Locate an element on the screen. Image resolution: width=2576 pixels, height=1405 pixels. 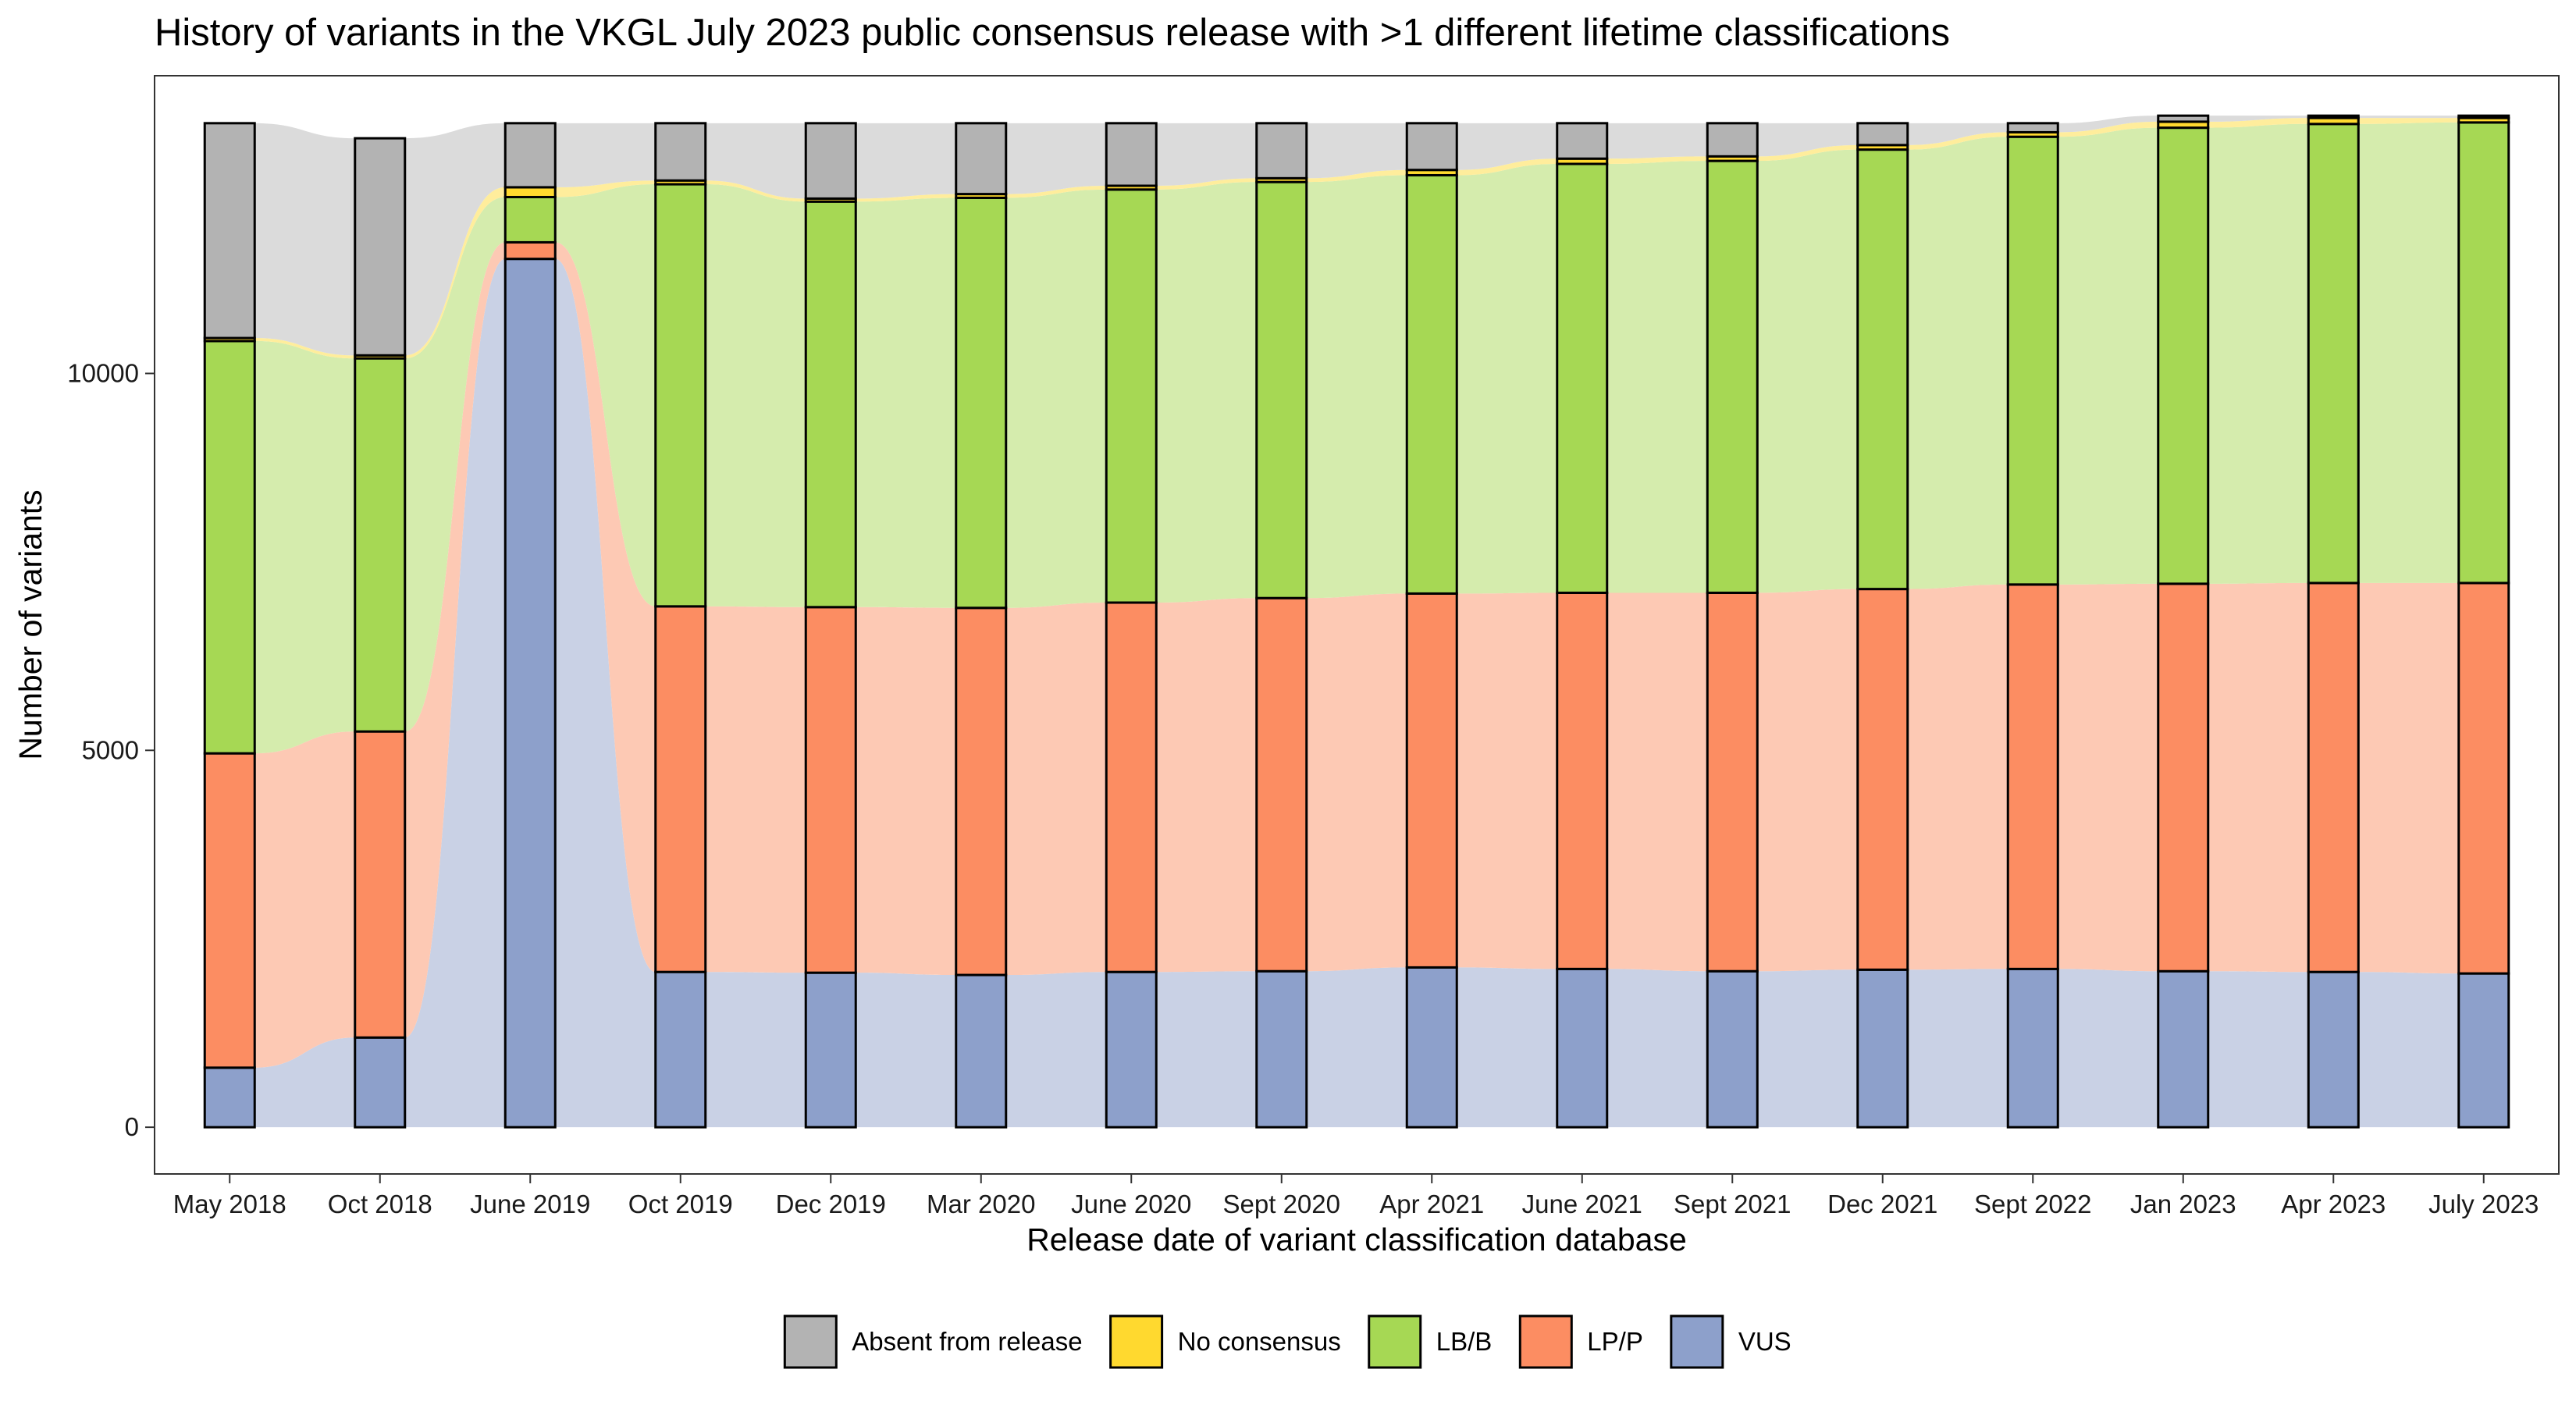
x-tick-label: Apr 2023 is located at coordinates (2333, 1204).